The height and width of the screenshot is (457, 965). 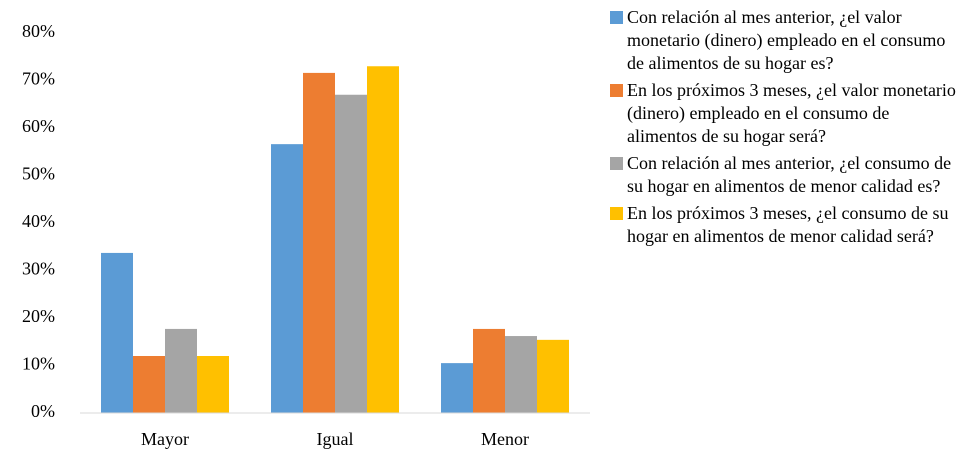 I want to click on y-tick-label: 30%, so click(x=38, y=269).